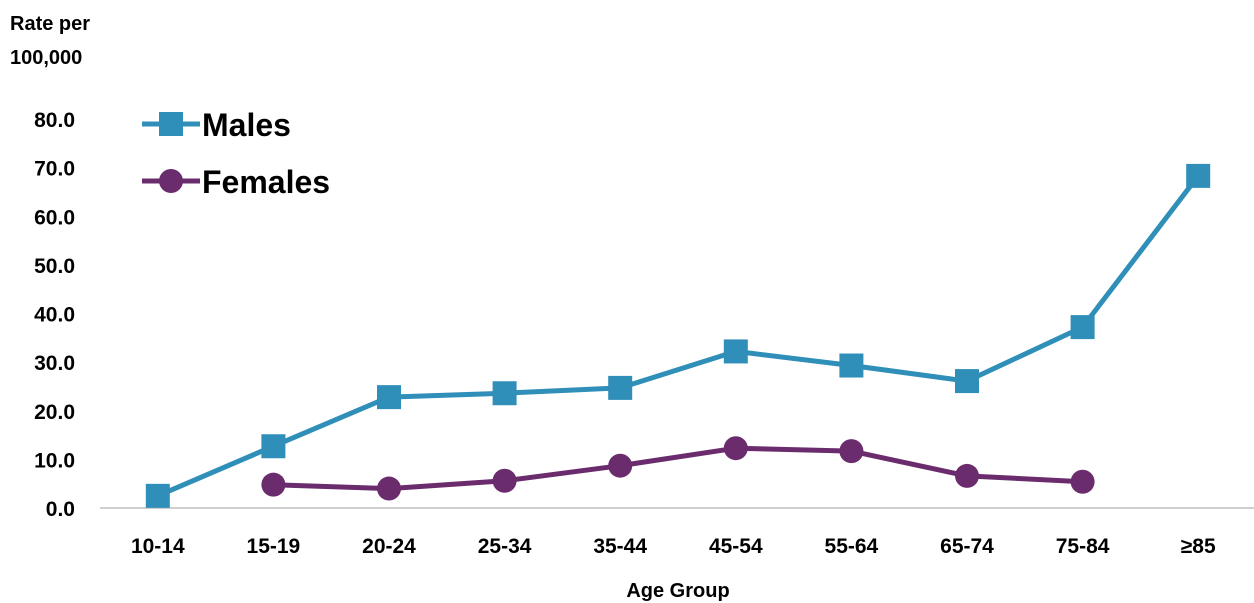 This screenshot has height=603, width=1254. I want to click on x-tick-label: 55-64, so click(852, 546).